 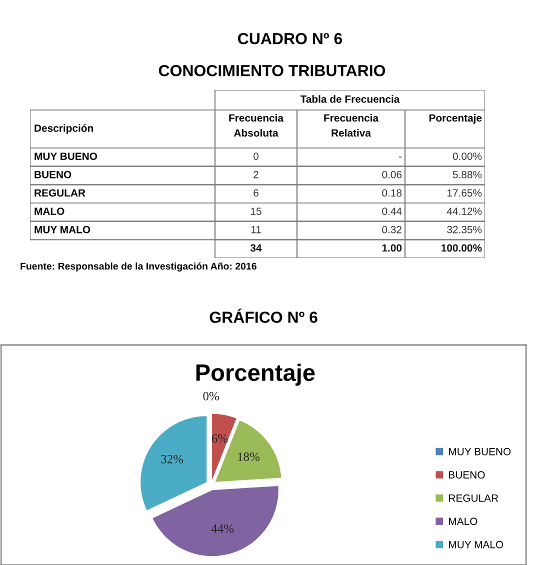 I want to click on chart-subtitle: Porcentaje, so click(x=255, y=375).